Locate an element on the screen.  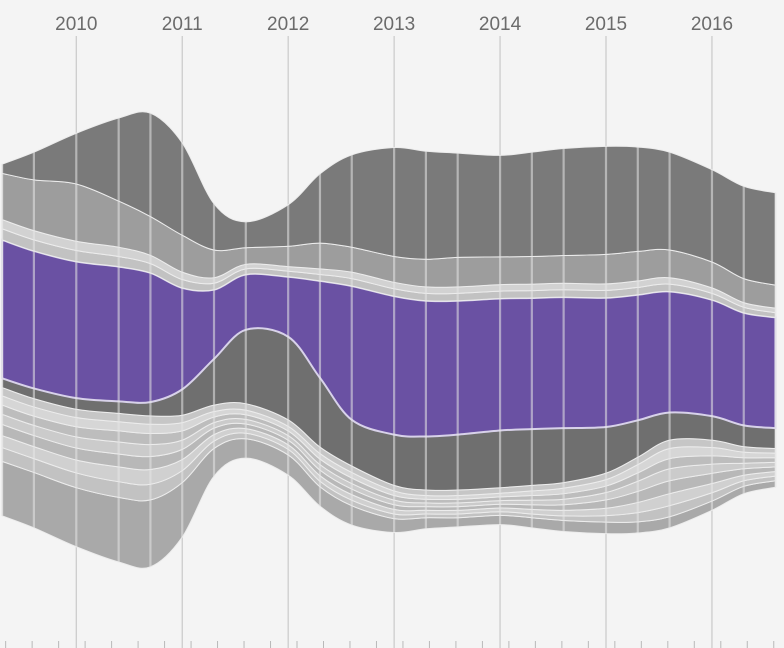
year-label-2014: 2014 is located at coordinates (500, 24).